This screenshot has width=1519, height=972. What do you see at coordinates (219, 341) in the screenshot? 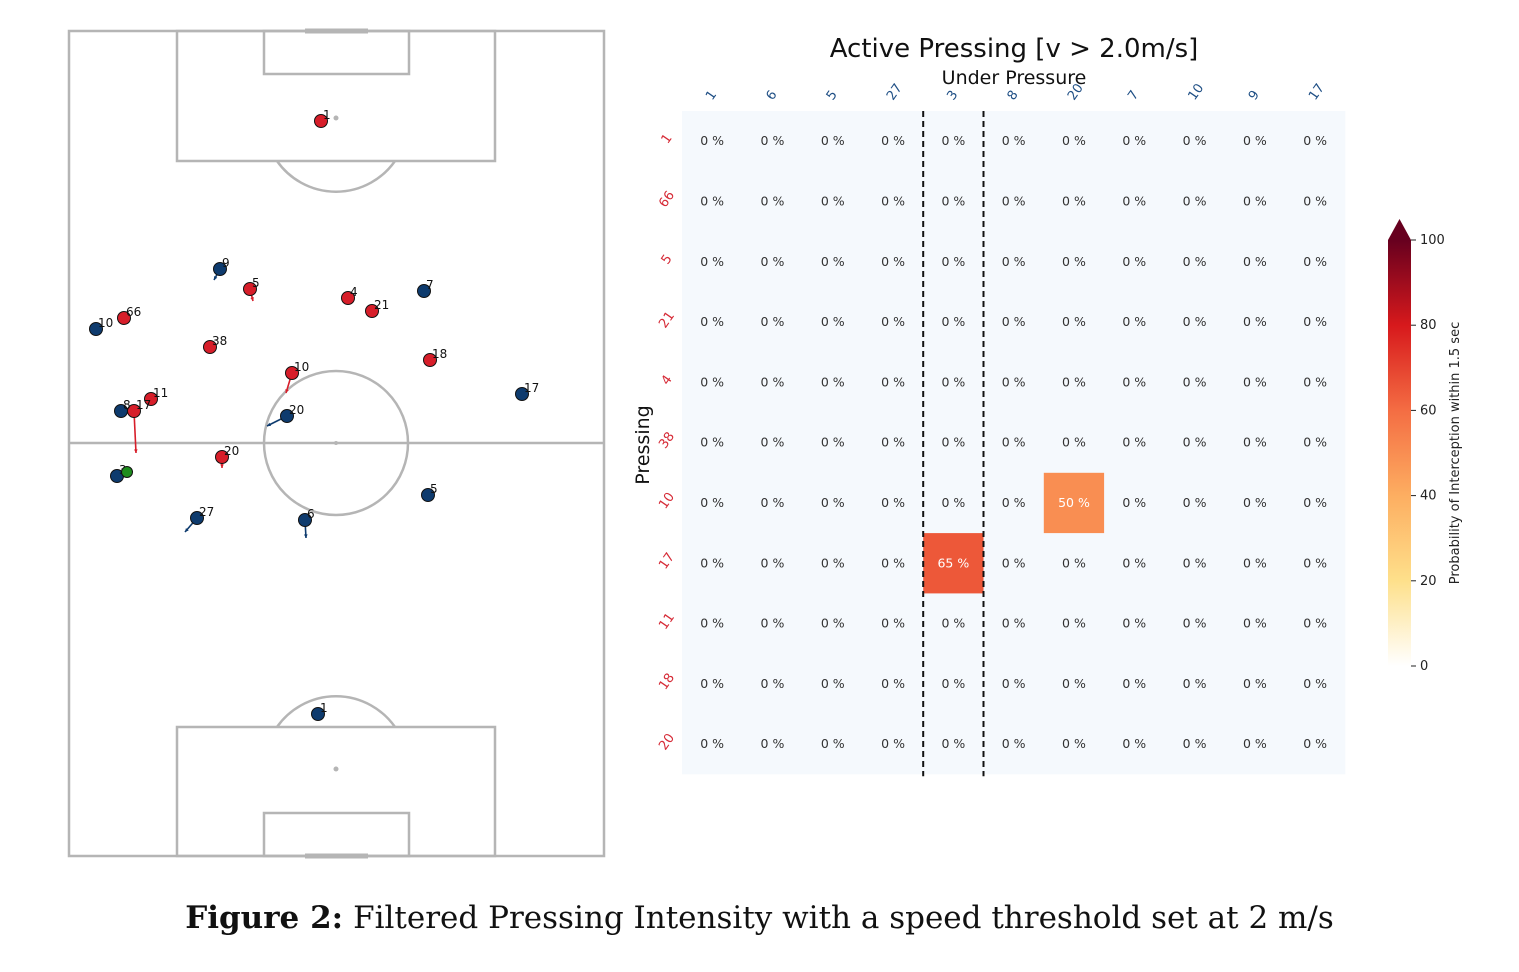
I see `player-number: 38` at bounding box center [219, 341].